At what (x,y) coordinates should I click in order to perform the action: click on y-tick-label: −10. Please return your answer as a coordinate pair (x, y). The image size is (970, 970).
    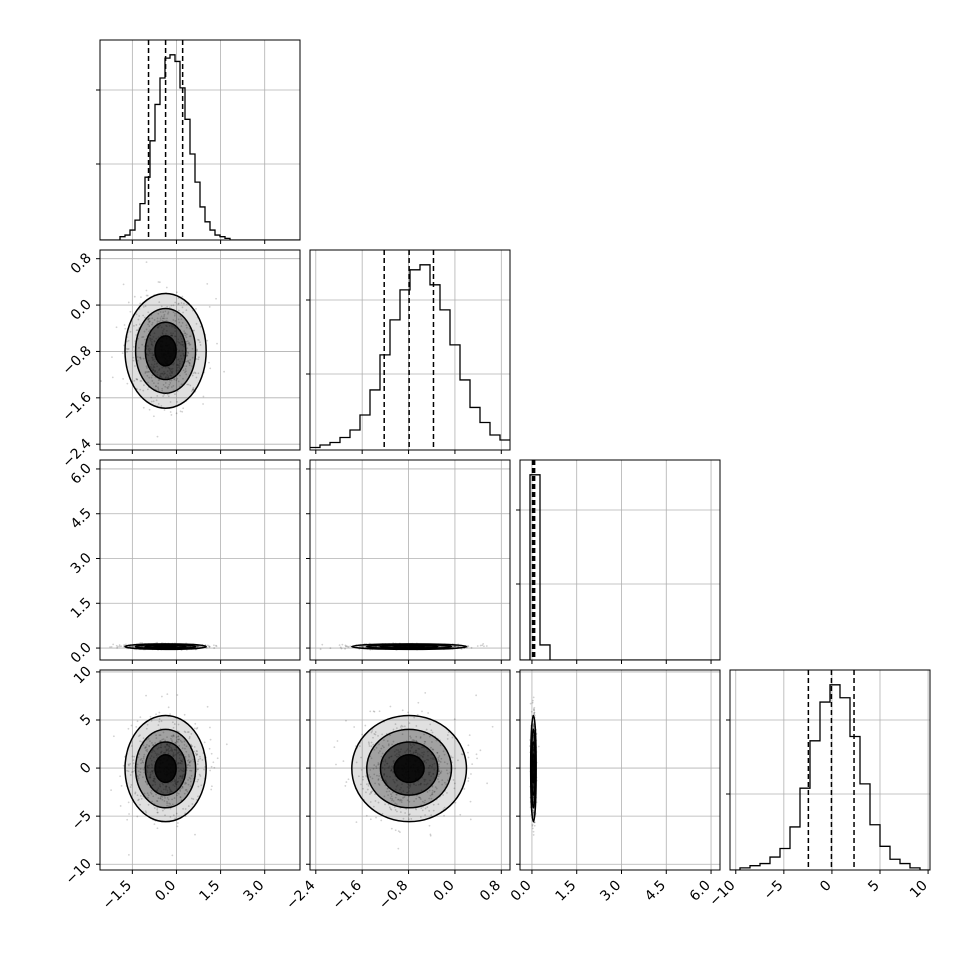
    Looking at the image, I should click on (79, 872).